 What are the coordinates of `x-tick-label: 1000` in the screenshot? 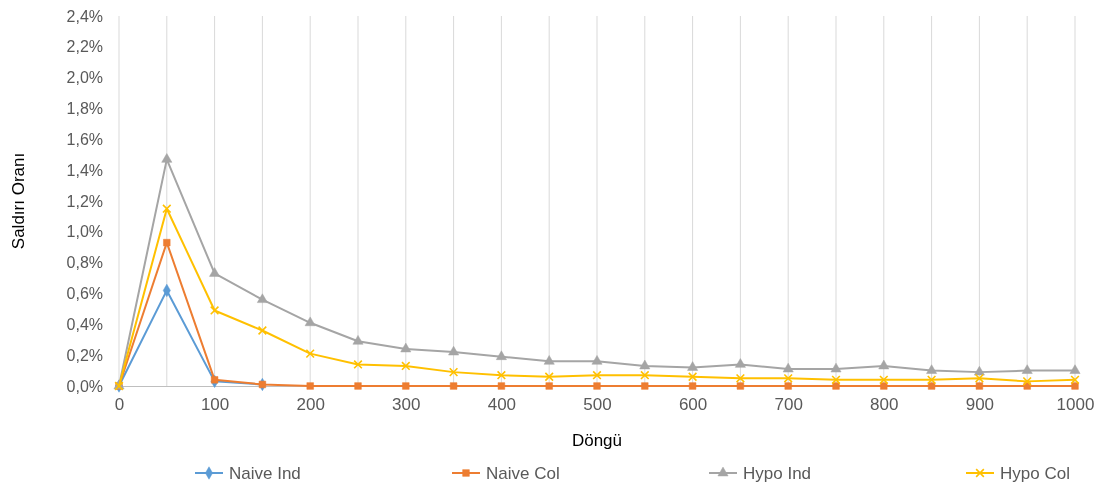 It's located at (1075, 405).